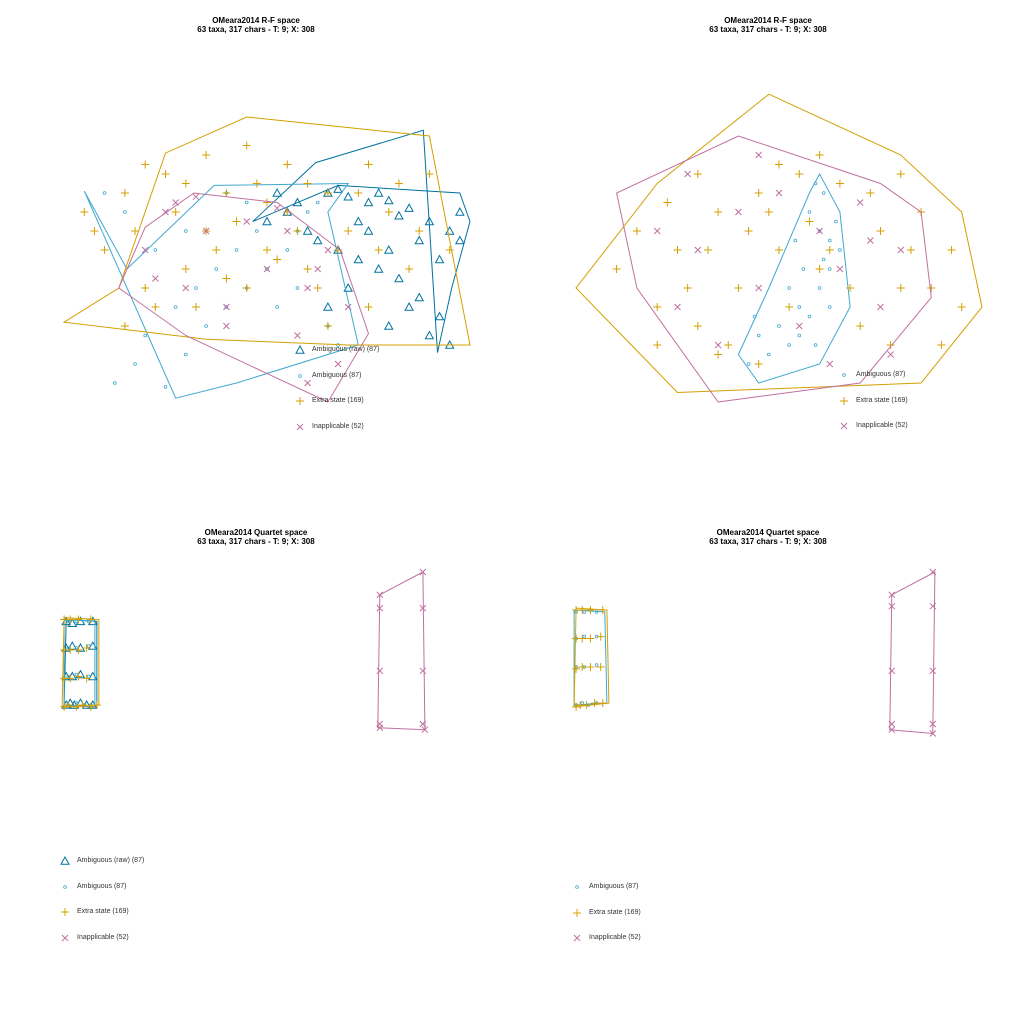  I want to click on convex-hull-ambiguous_raw, so click(80, 663).